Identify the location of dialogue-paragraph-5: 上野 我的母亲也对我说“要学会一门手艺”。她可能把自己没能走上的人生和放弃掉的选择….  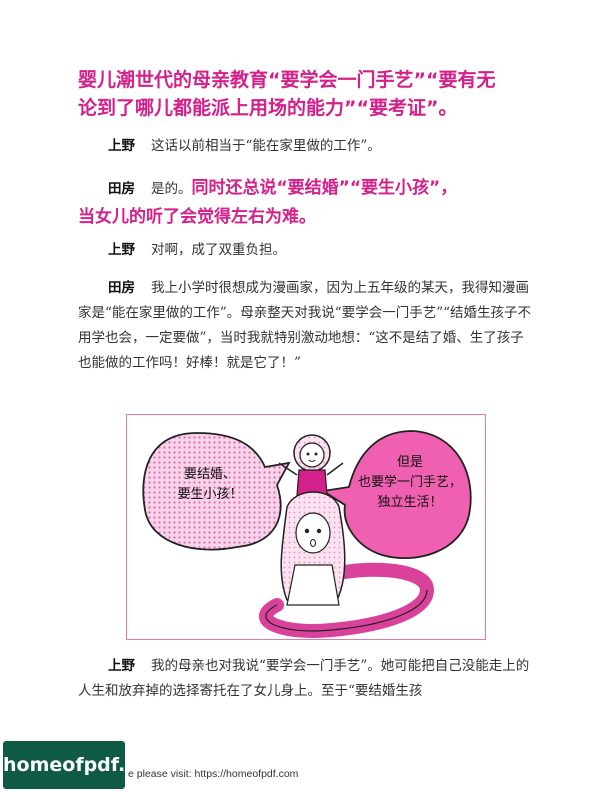
(307, 679).